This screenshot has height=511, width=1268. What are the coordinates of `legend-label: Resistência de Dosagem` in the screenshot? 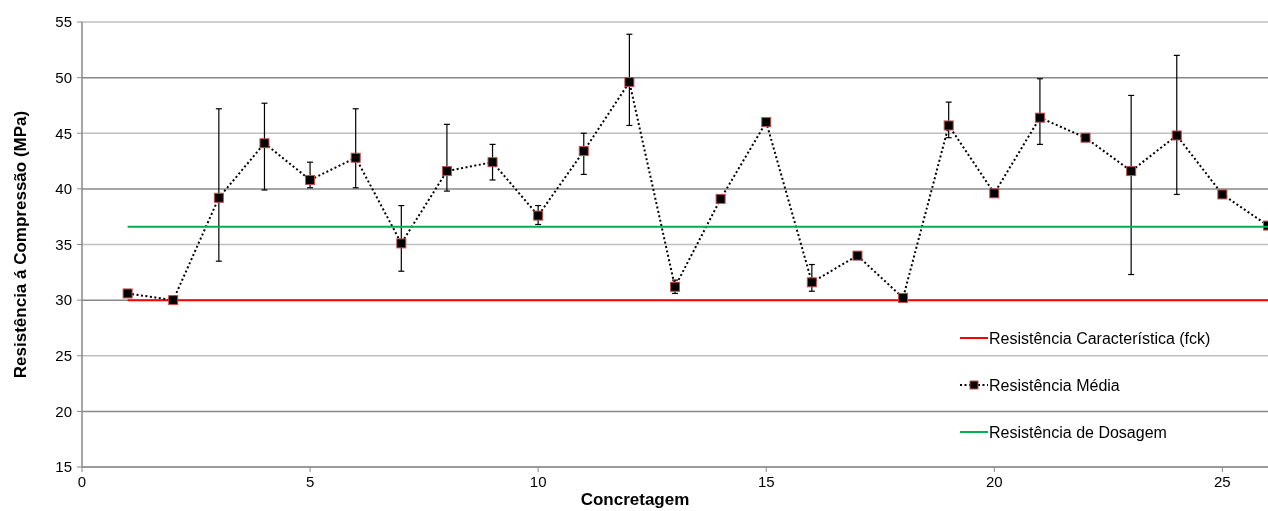 It's located at (1078, 432).